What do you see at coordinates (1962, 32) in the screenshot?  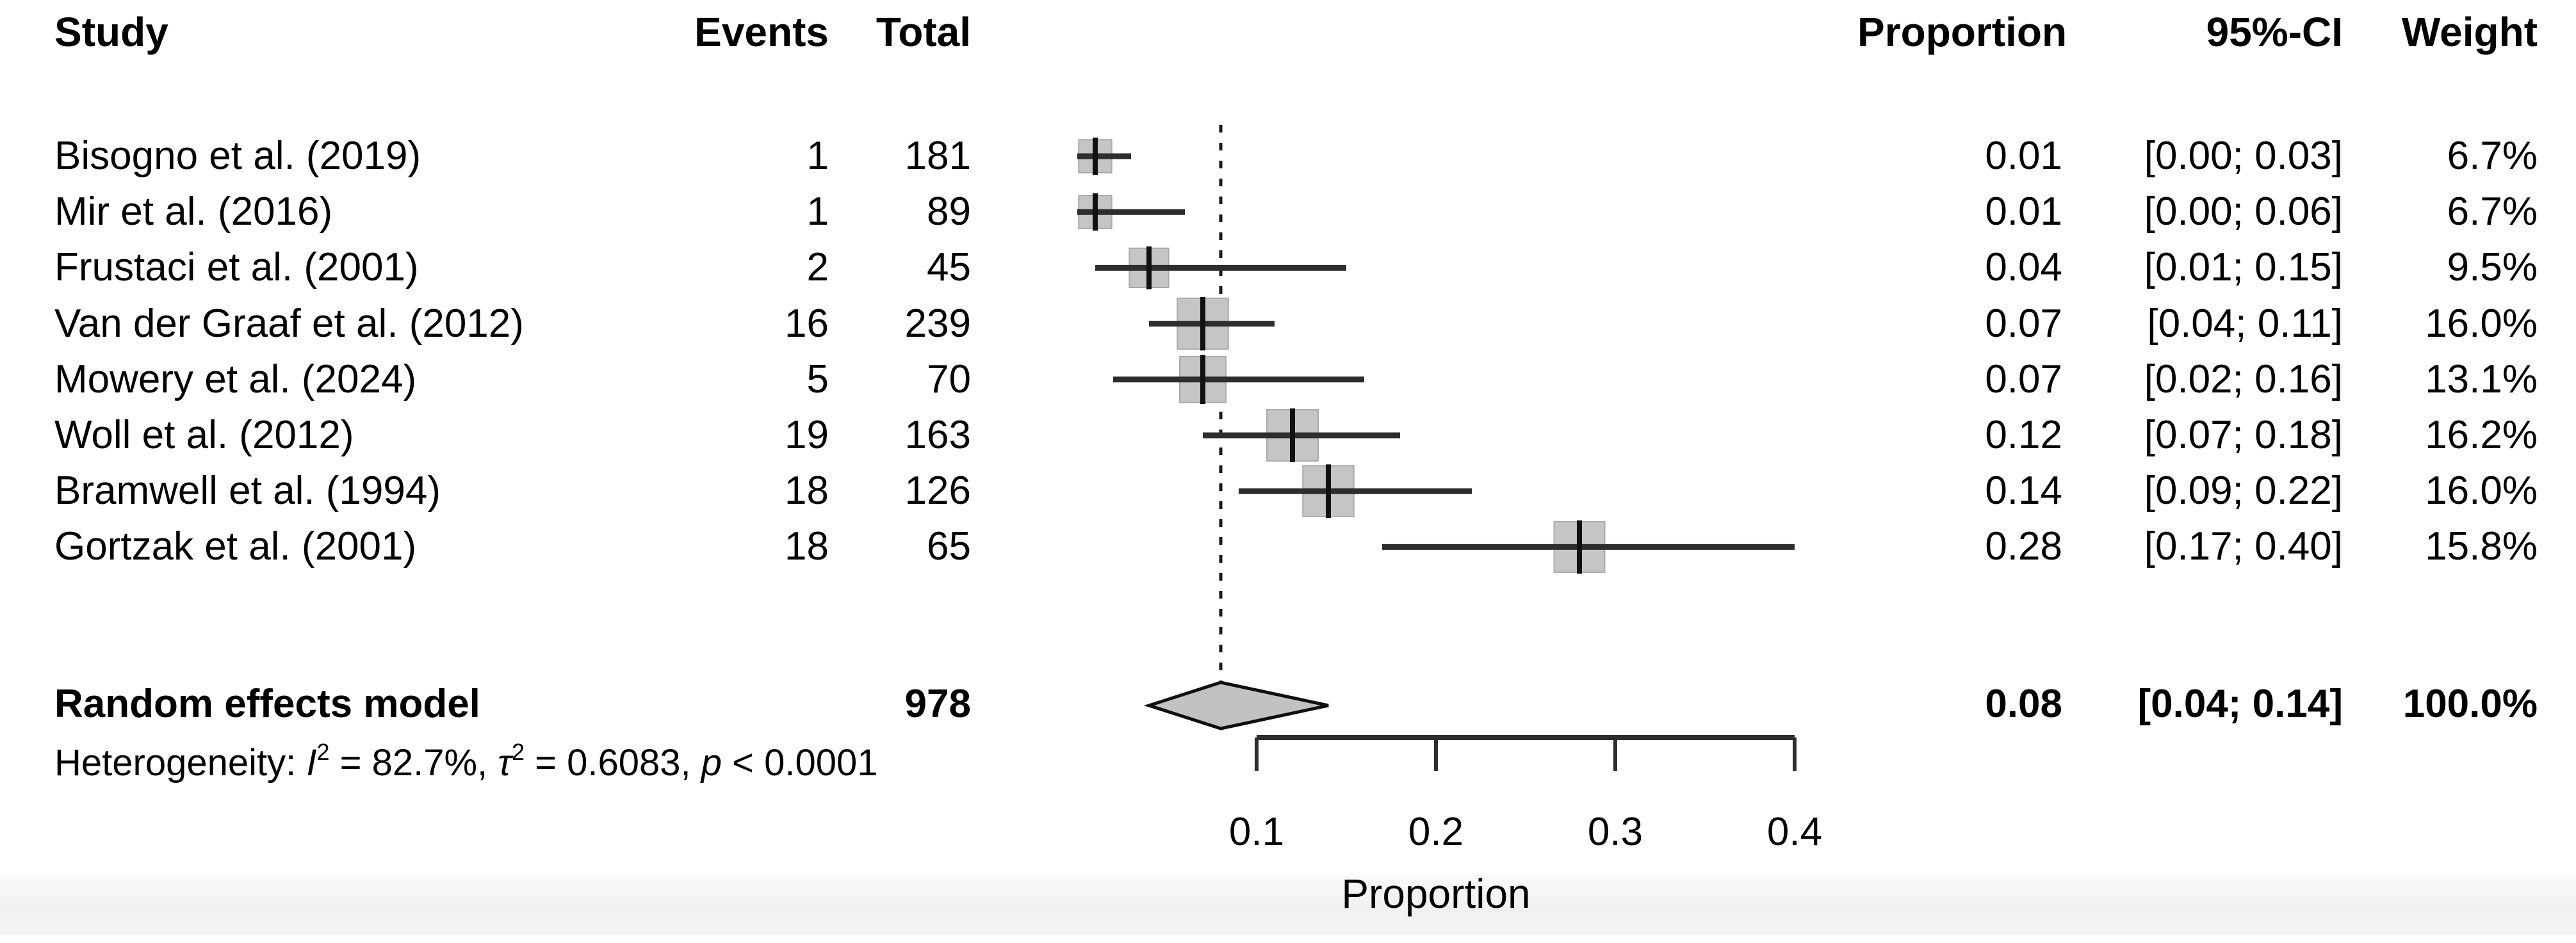 I see `header-proportion: Proportion` at bounding box center [1962, 32].